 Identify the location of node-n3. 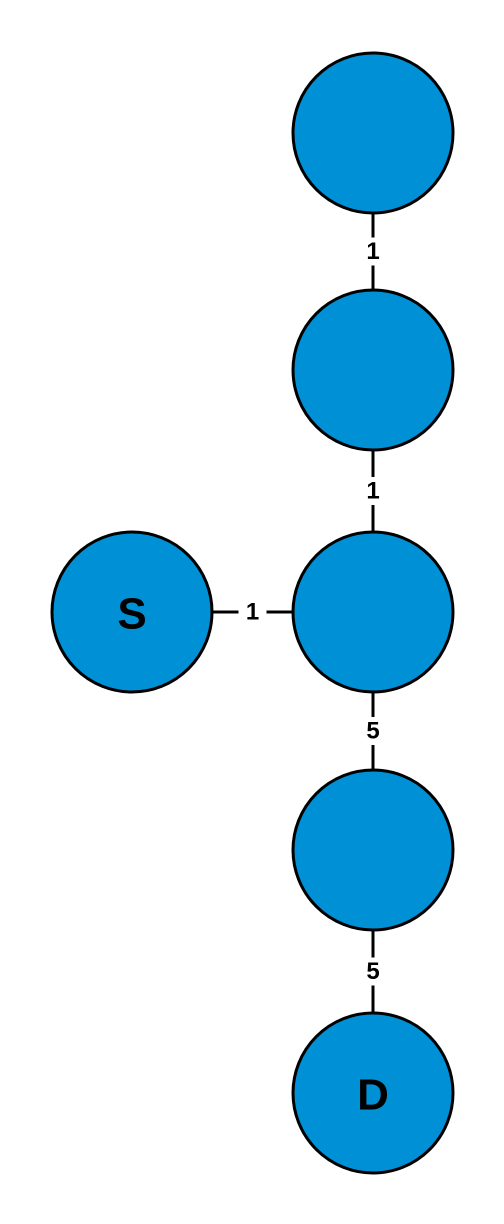
(373, 612).